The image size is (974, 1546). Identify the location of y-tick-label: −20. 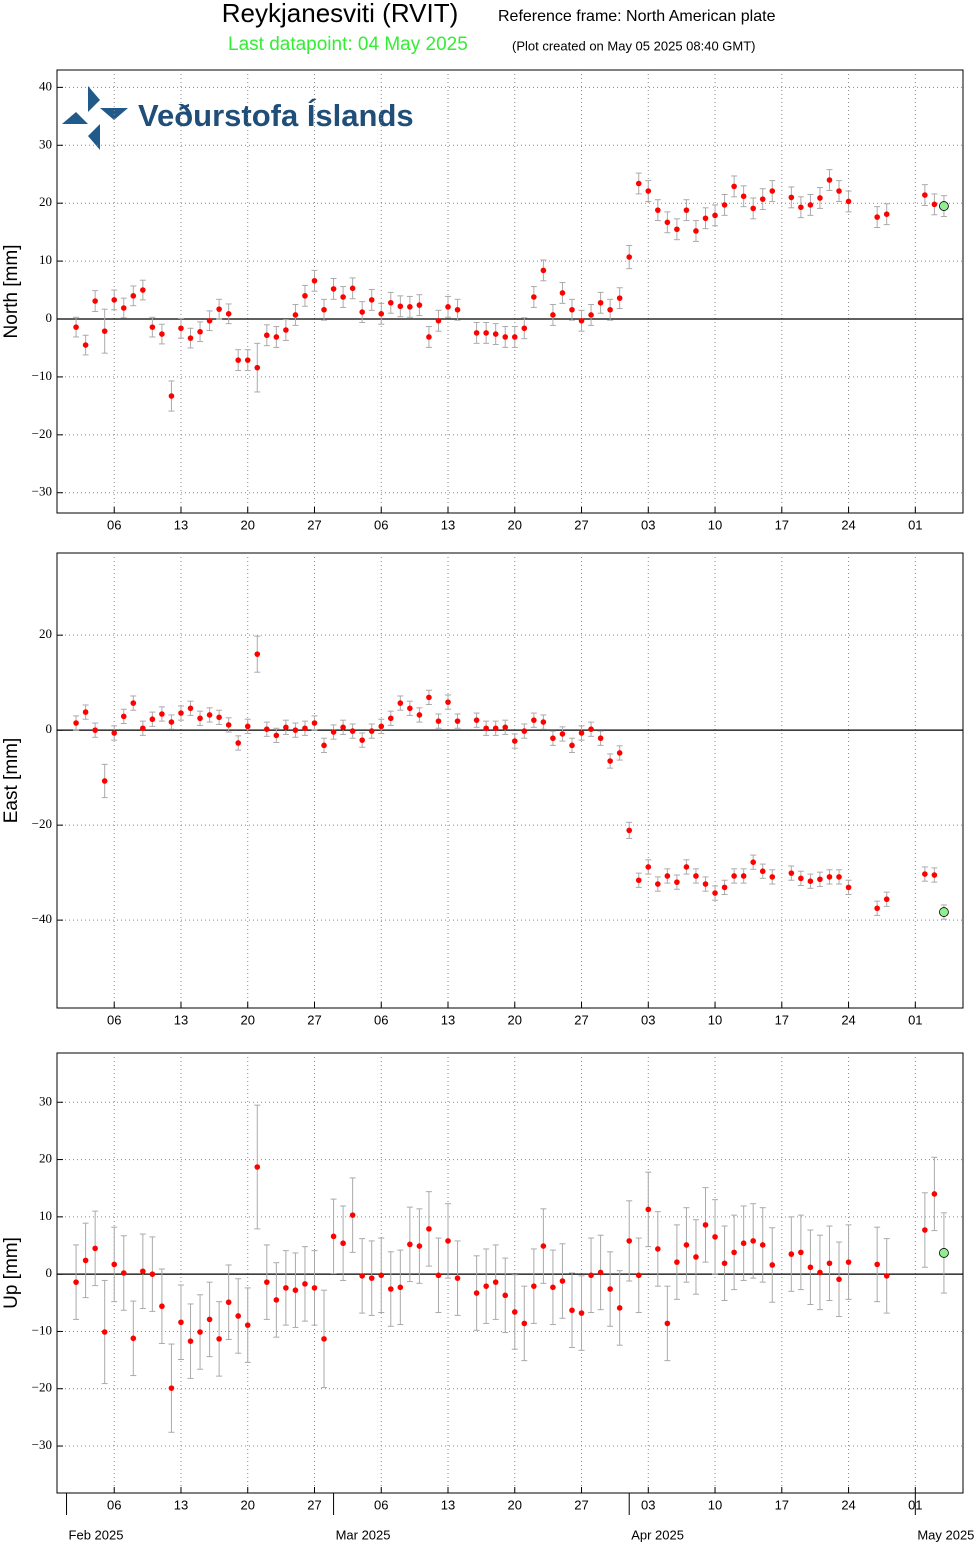
(42, 1387).